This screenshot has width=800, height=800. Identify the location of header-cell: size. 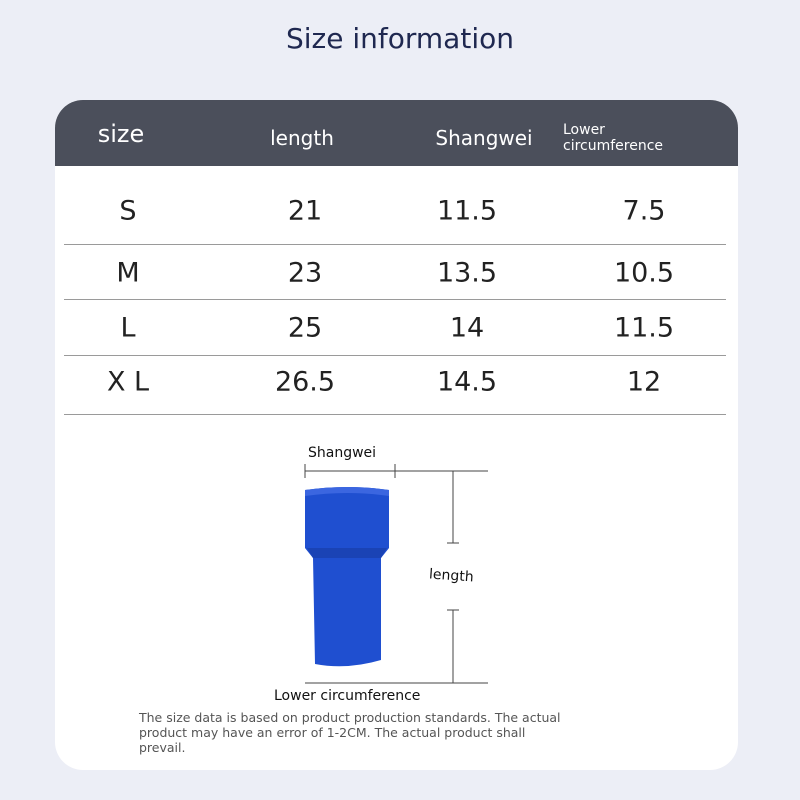
(121, 134).